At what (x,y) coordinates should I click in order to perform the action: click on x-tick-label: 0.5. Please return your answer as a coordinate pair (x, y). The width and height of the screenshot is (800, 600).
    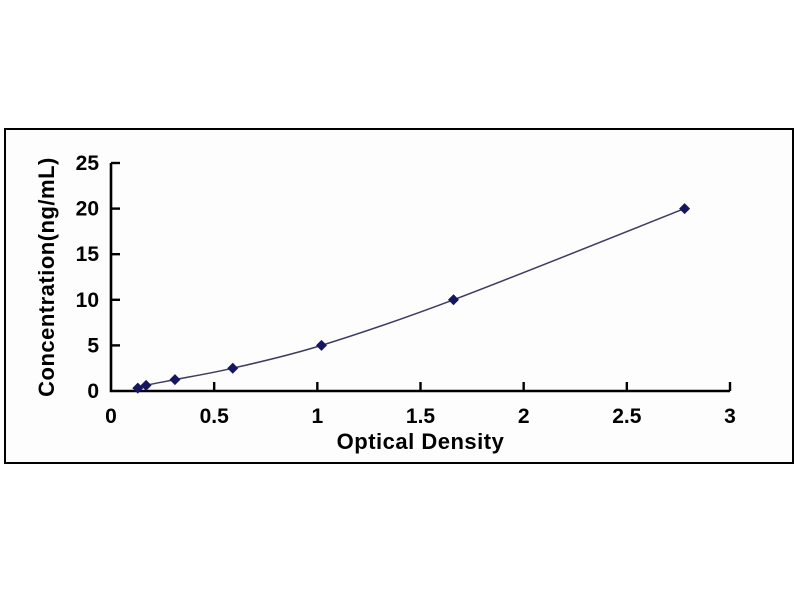
    Looking at the image, I should click on (215, 416).